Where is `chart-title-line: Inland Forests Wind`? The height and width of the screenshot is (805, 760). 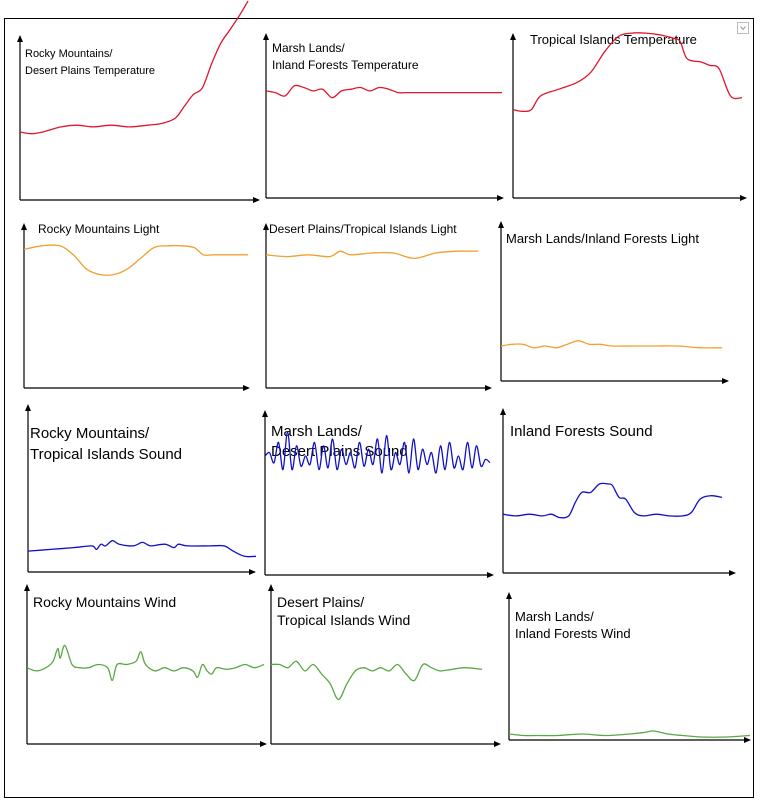 chart-title-line: Inland Forests Wind is located at coordinates (573, 633).